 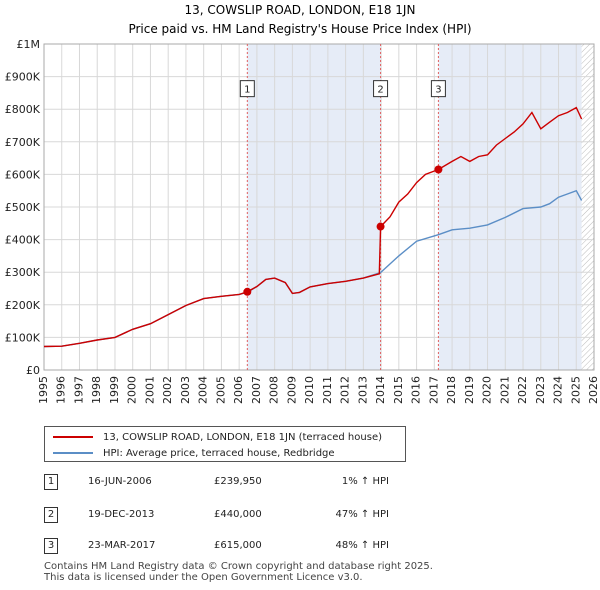 I want to click on sale-marker-label-3: 3, so click(x=438, y=90).